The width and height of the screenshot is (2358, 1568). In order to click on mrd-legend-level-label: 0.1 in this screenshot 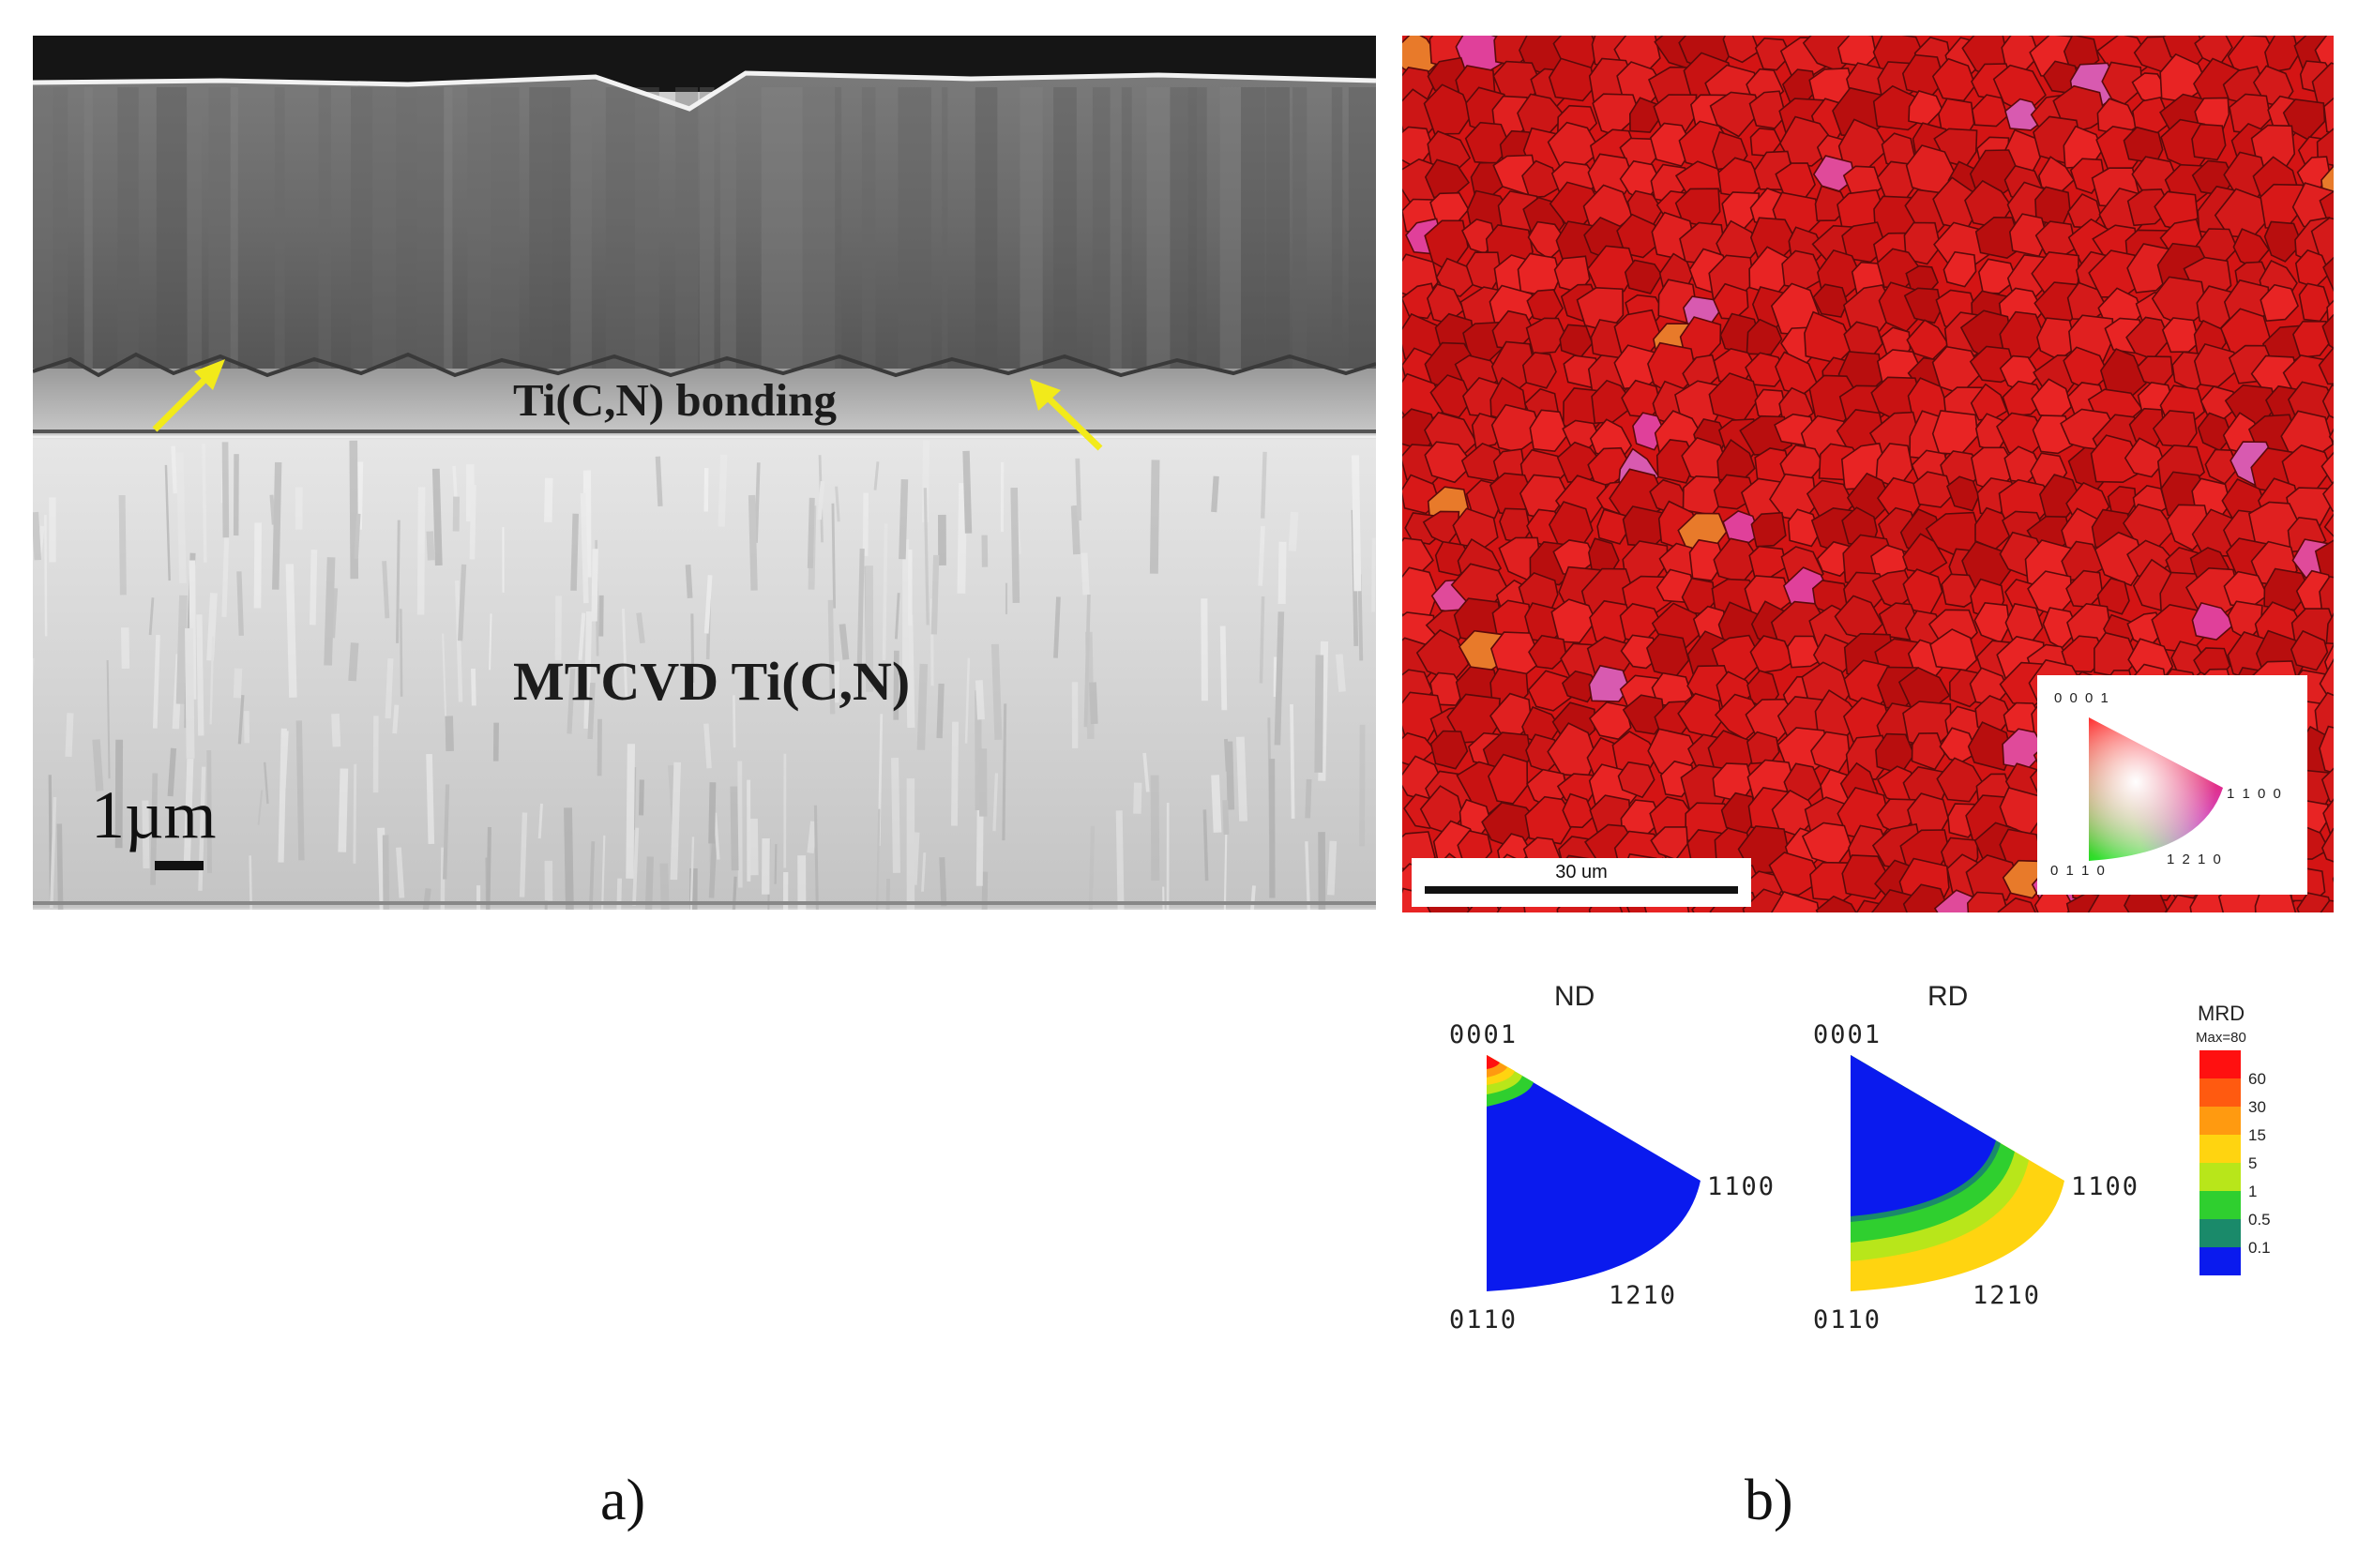, I will do `click(2260, 1248)`.